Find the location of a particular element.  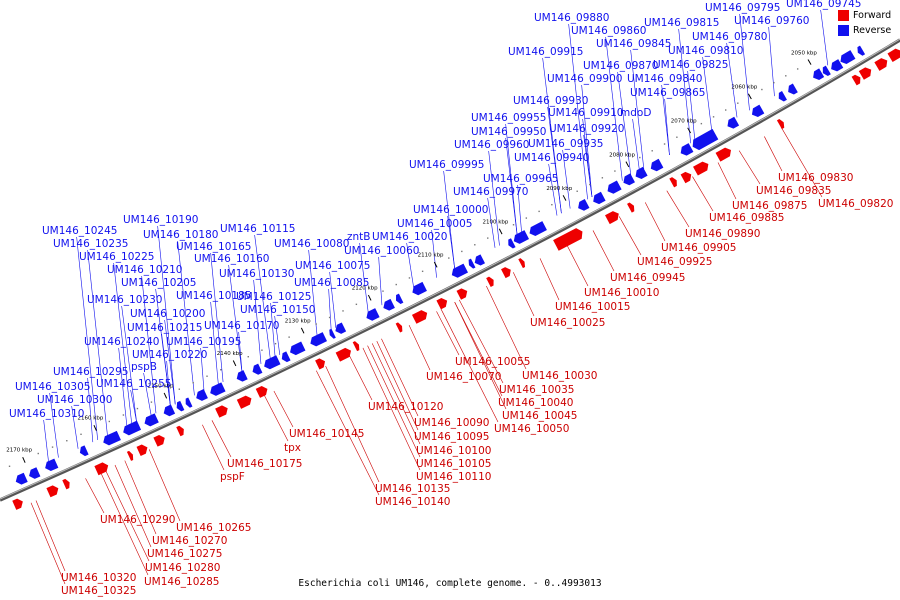

reverse-gene-label: UM146_09935 is located at coordinates (565, 144).